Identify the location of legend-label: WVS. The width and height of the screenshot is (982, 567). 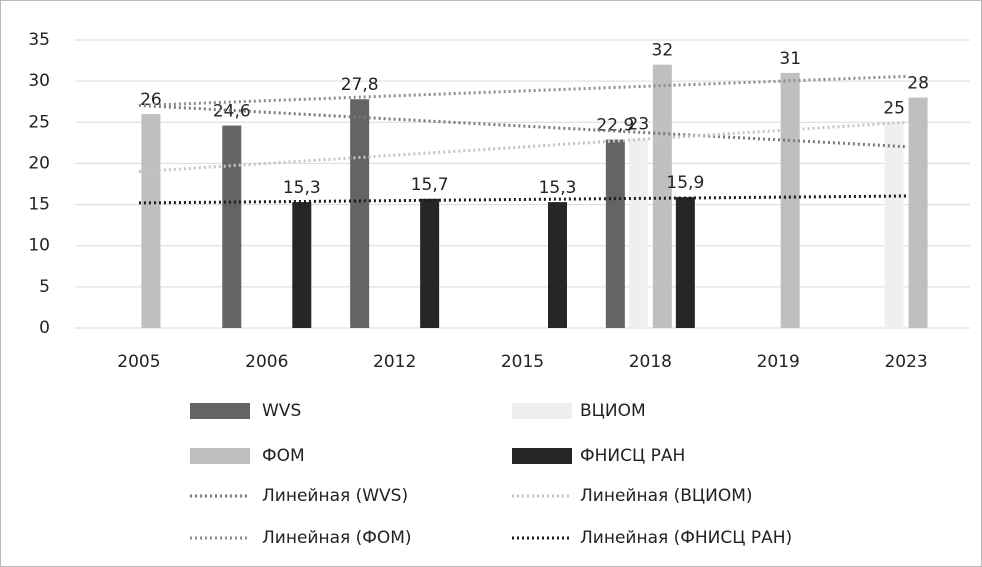
(281, 411).